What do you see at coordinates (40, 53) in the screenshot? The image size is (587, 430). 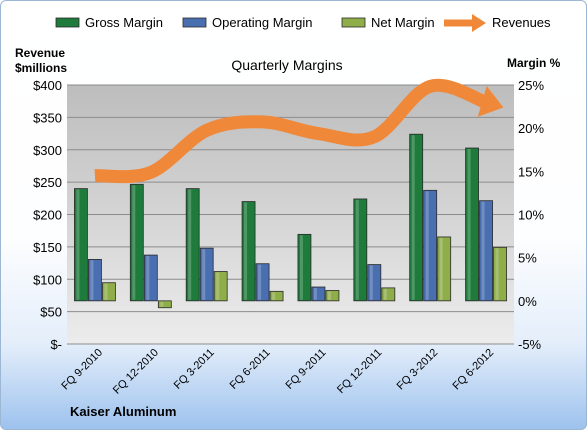 I see `left-axis-title-line1: Revenue` at bounding box center [40, 53].